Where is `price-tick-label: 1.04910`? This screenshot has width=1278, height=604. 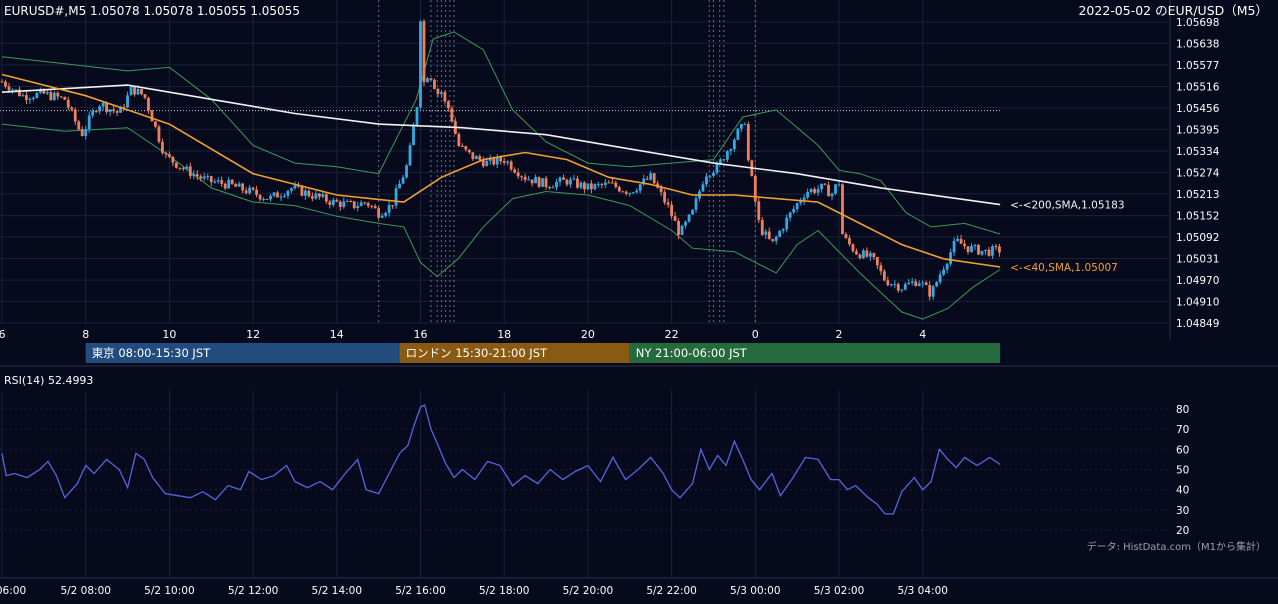 price-tick-label: 1.04910 is located at coordinates (1197, 302).